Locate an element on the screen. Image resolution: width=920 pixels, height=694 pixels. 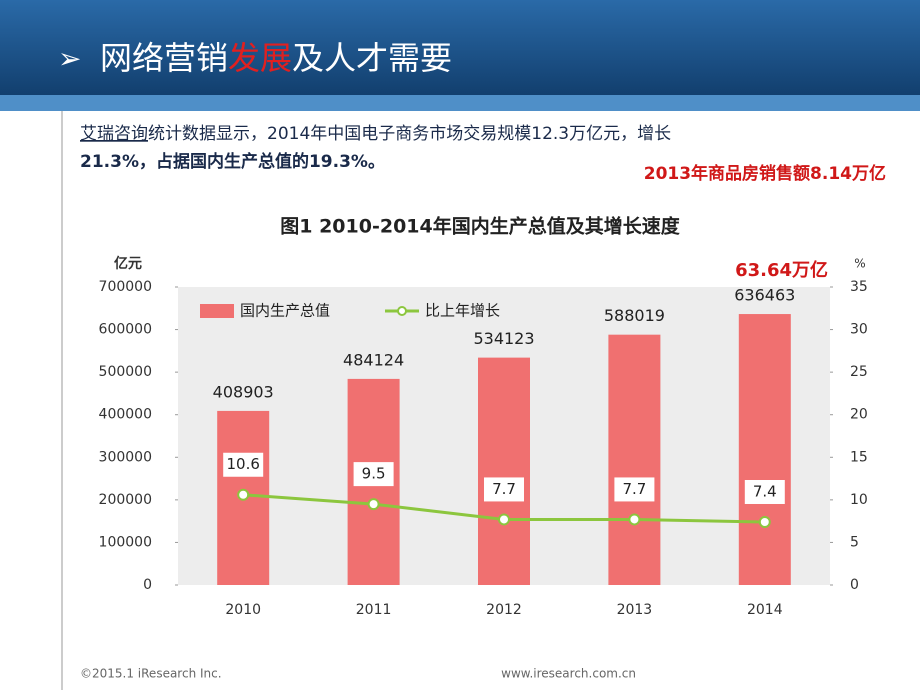
x-tick-label: 2012 is located at coordinates (504, 610).